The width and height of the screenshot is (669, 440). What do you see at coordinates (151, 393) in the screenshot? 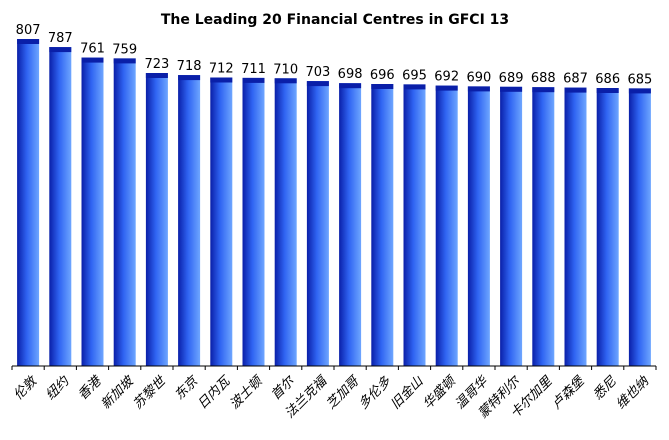
I see `x-tick-label-5: 苏黎世` at bounding box center [151, 393].